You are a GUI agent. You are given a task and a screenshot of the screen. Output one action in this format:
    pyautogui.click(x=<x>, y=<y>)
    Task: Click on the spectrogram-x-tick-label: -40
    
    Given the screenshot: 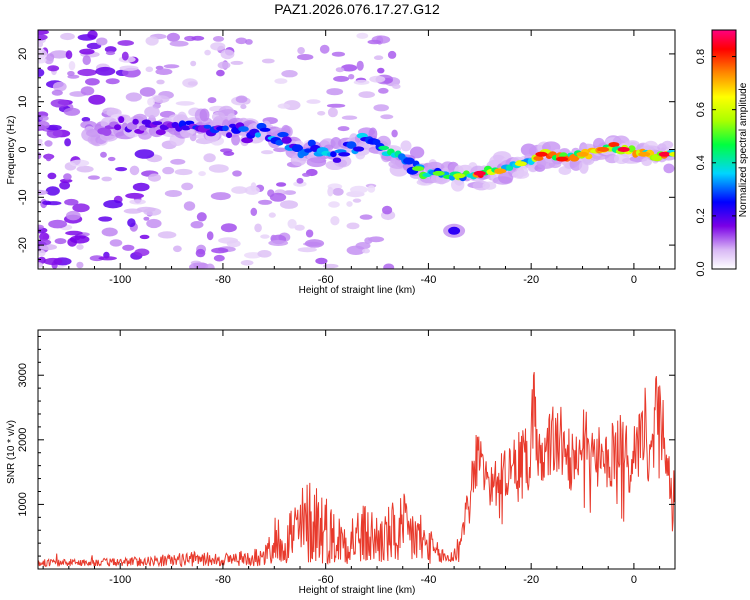 What is the action you would take?
    pyautogui.click(x=428, y=280)
    